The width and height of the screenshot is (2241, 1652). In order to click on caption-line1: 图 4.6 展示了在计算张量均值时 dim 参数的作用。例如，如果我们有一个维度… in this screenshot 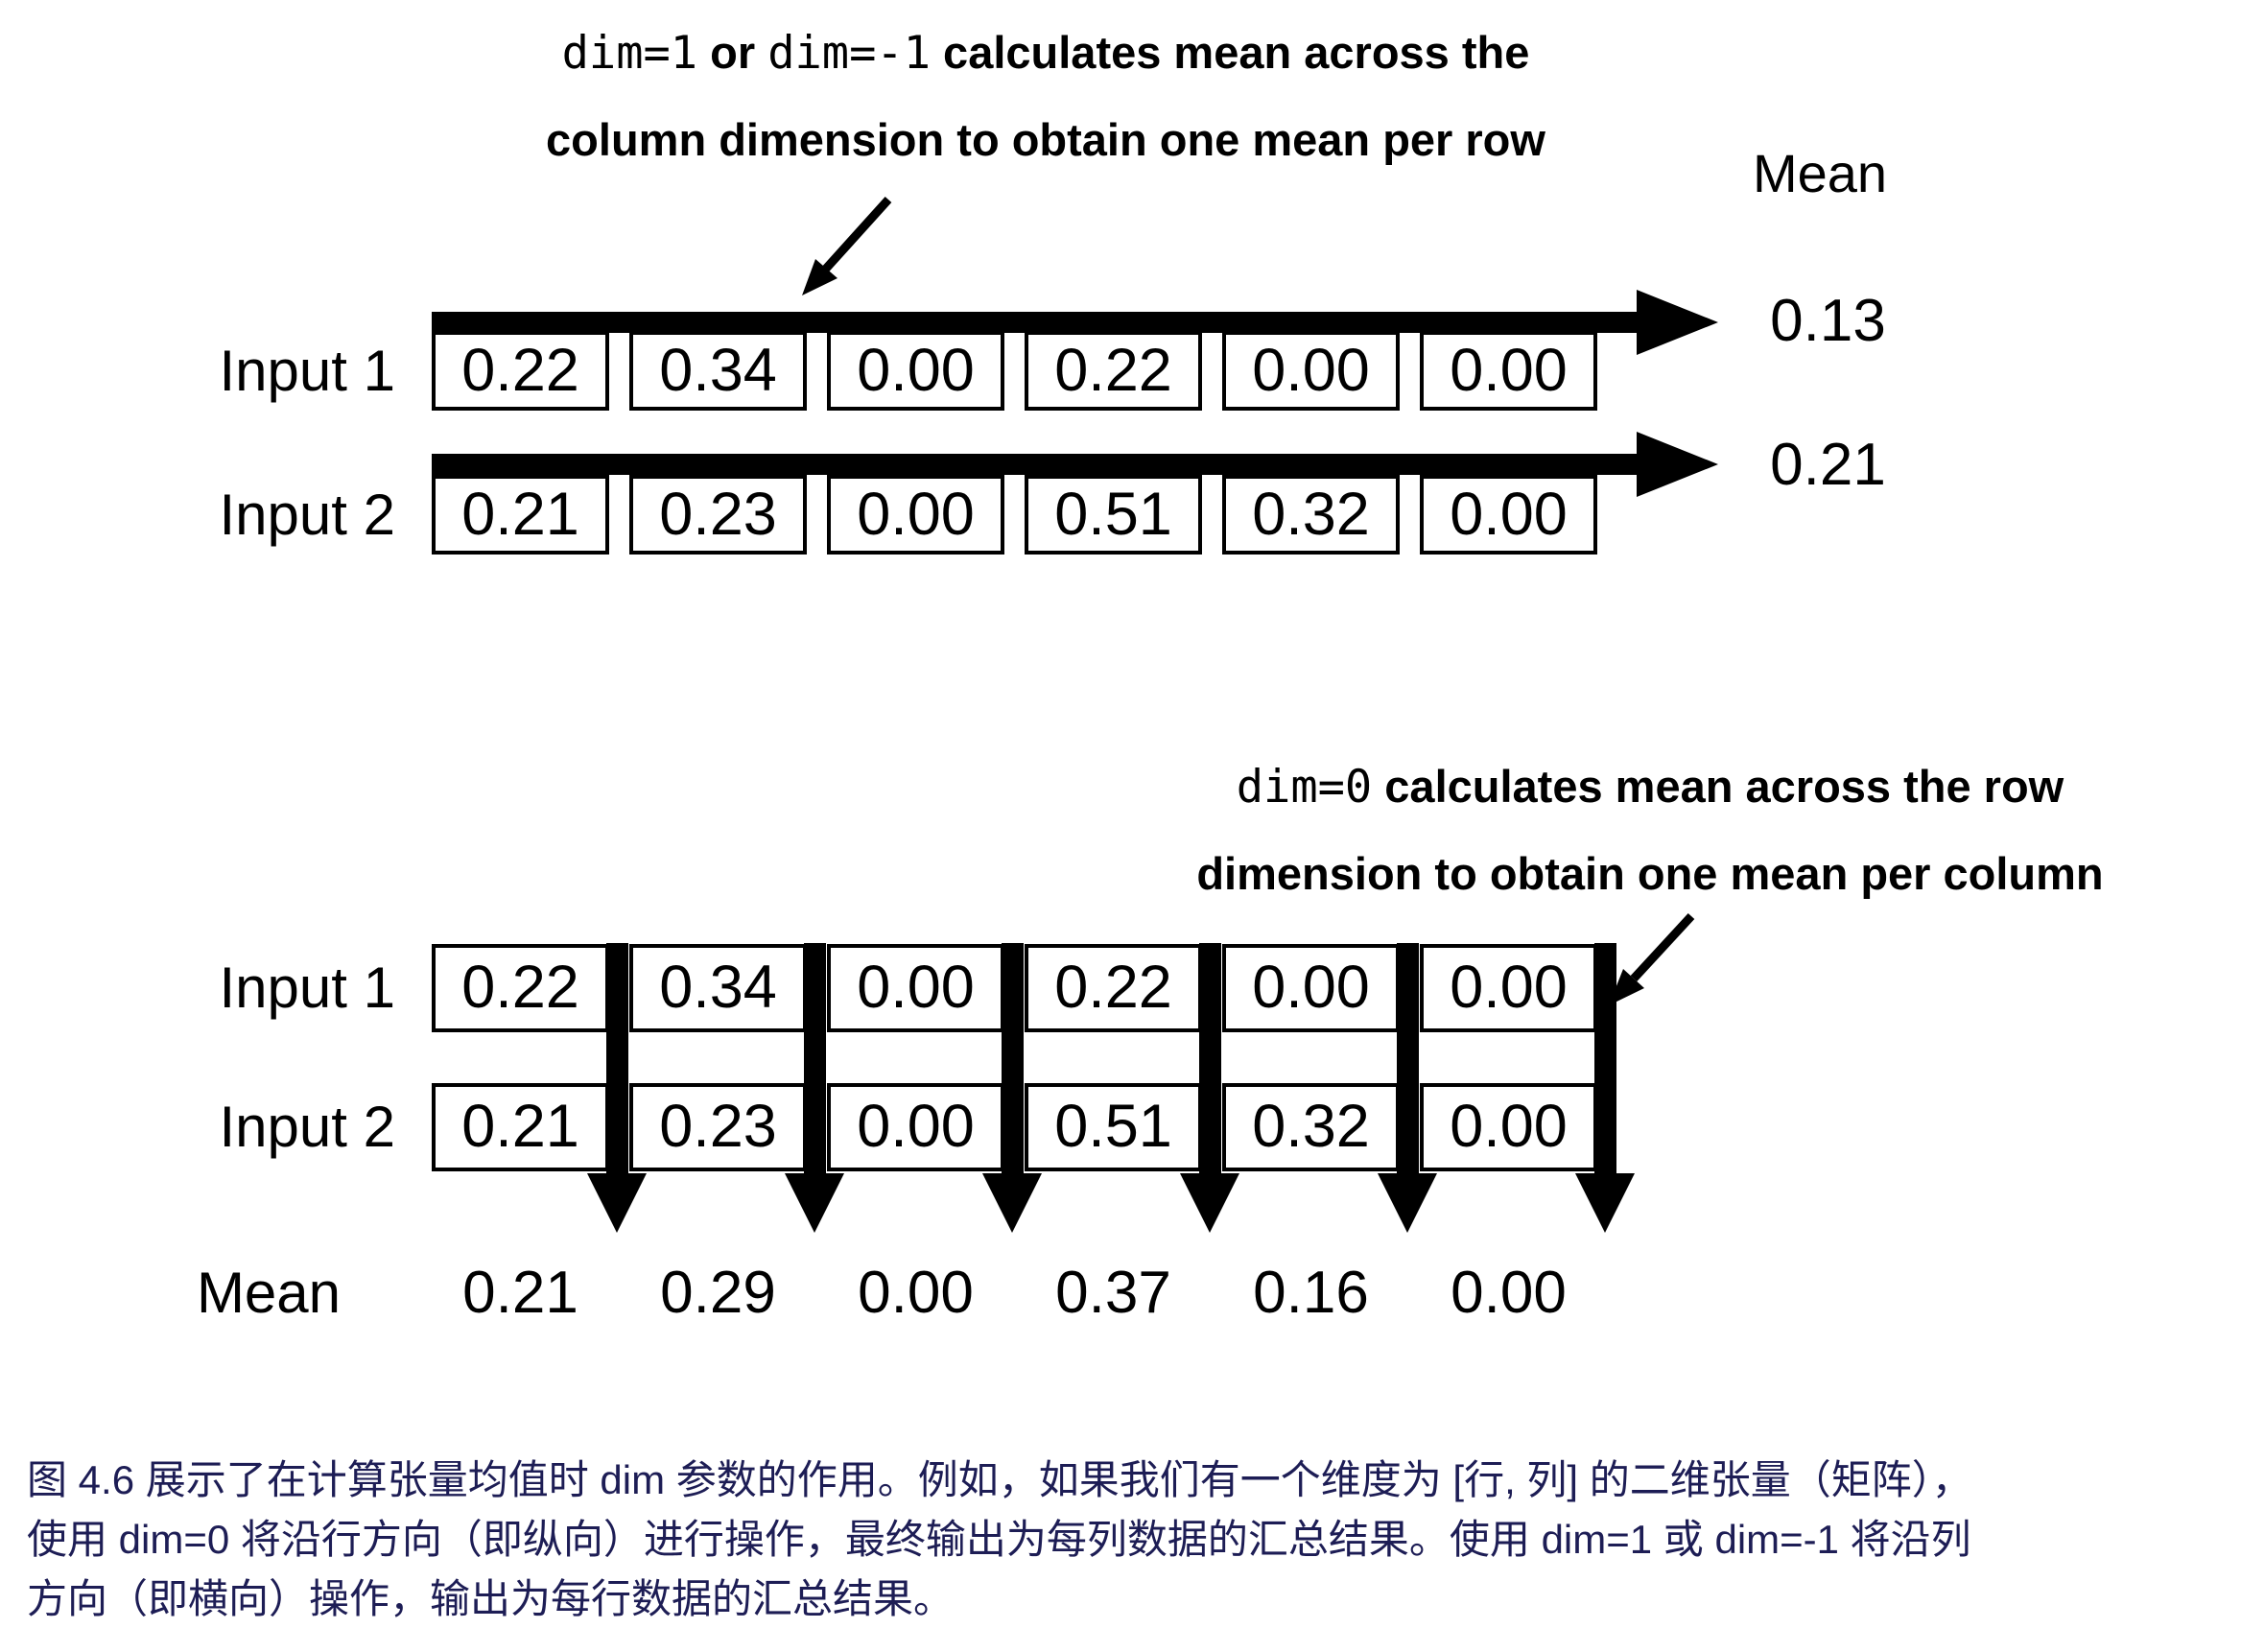, I will do `click(1000, 1480)`.